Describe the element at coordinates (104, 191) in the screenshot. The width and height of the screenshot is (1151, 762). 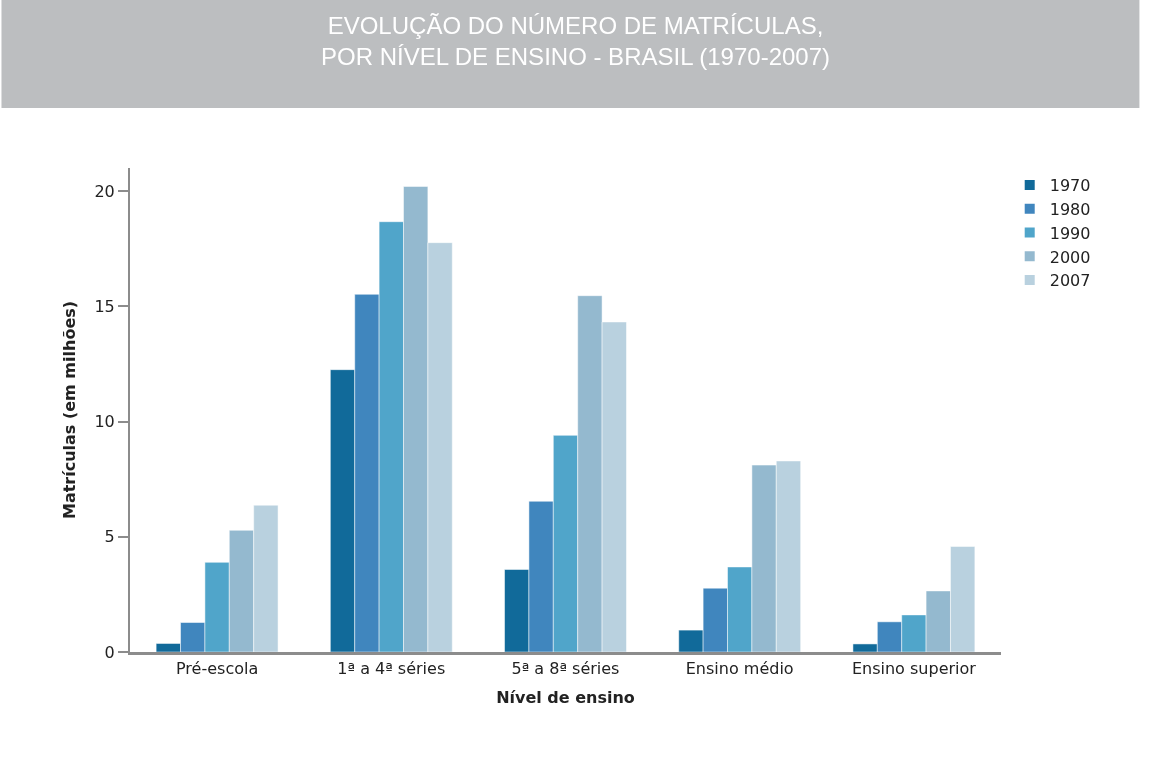
I see `y-tick-label: 20` at that location.